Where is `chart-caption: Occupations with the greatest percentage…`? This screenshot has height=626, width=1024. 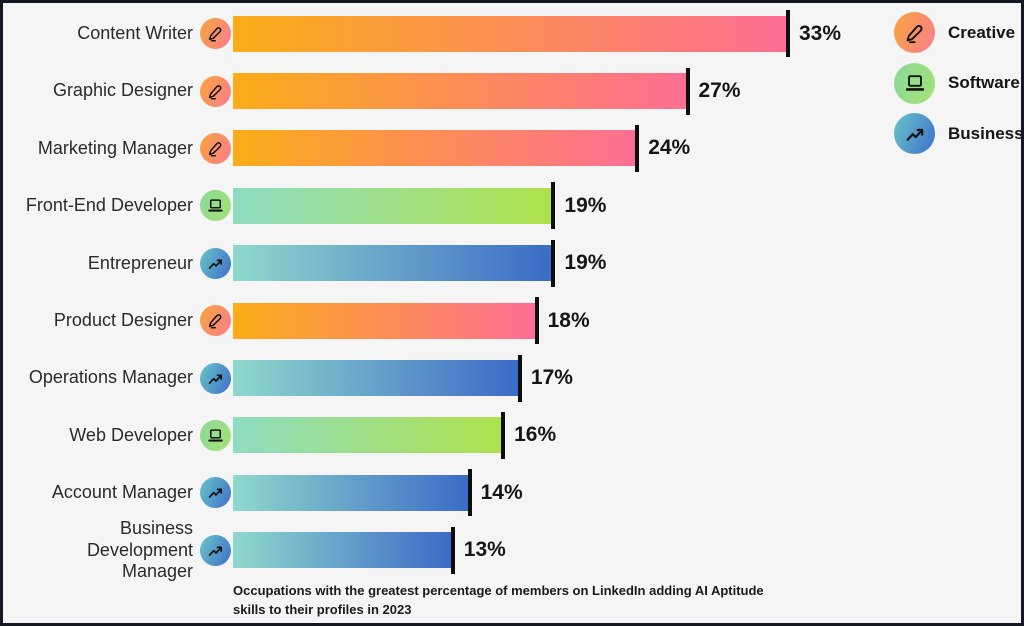
chart-caption: Occupations with the greatest percentage… is located at coordinates (498, 600).